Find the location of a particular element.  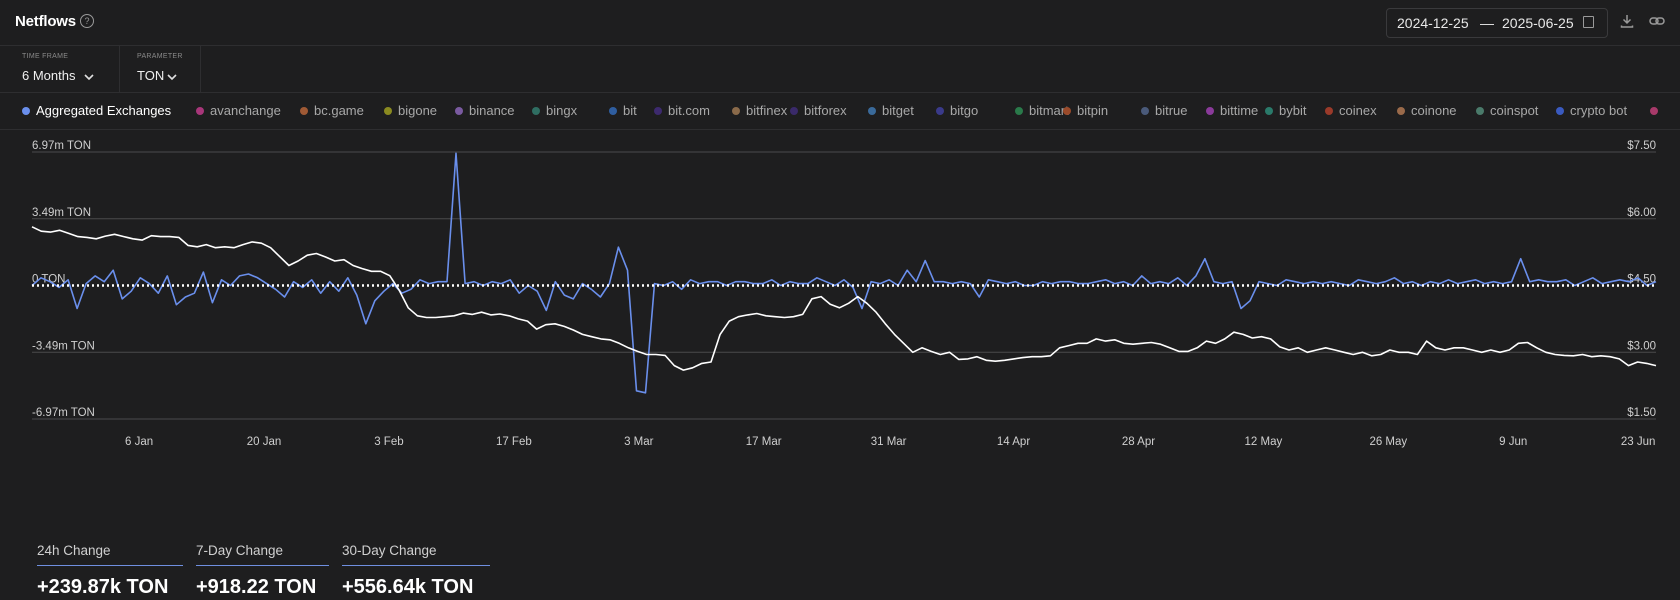

legend-label: bitforex is located at coordinates (825, 110).